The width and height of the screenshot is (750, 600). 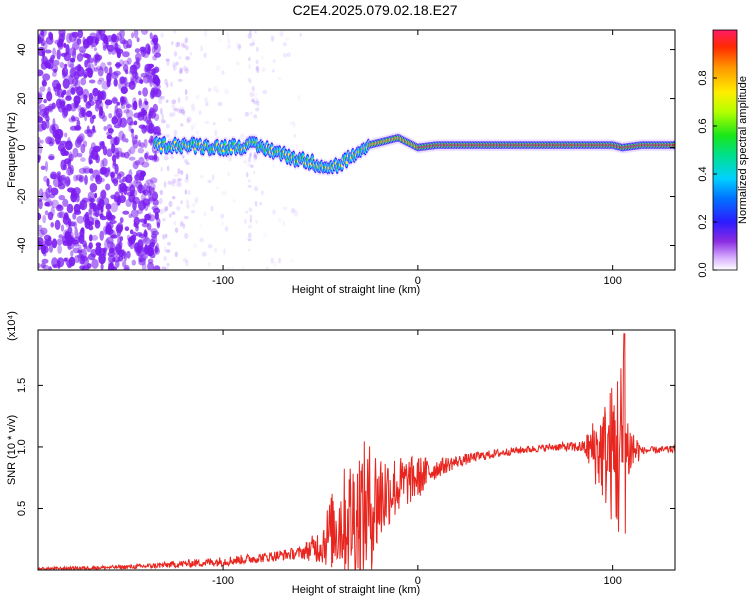 I want to click on spectrogram-x-tick-label: 0, so click(x=418, y=281).